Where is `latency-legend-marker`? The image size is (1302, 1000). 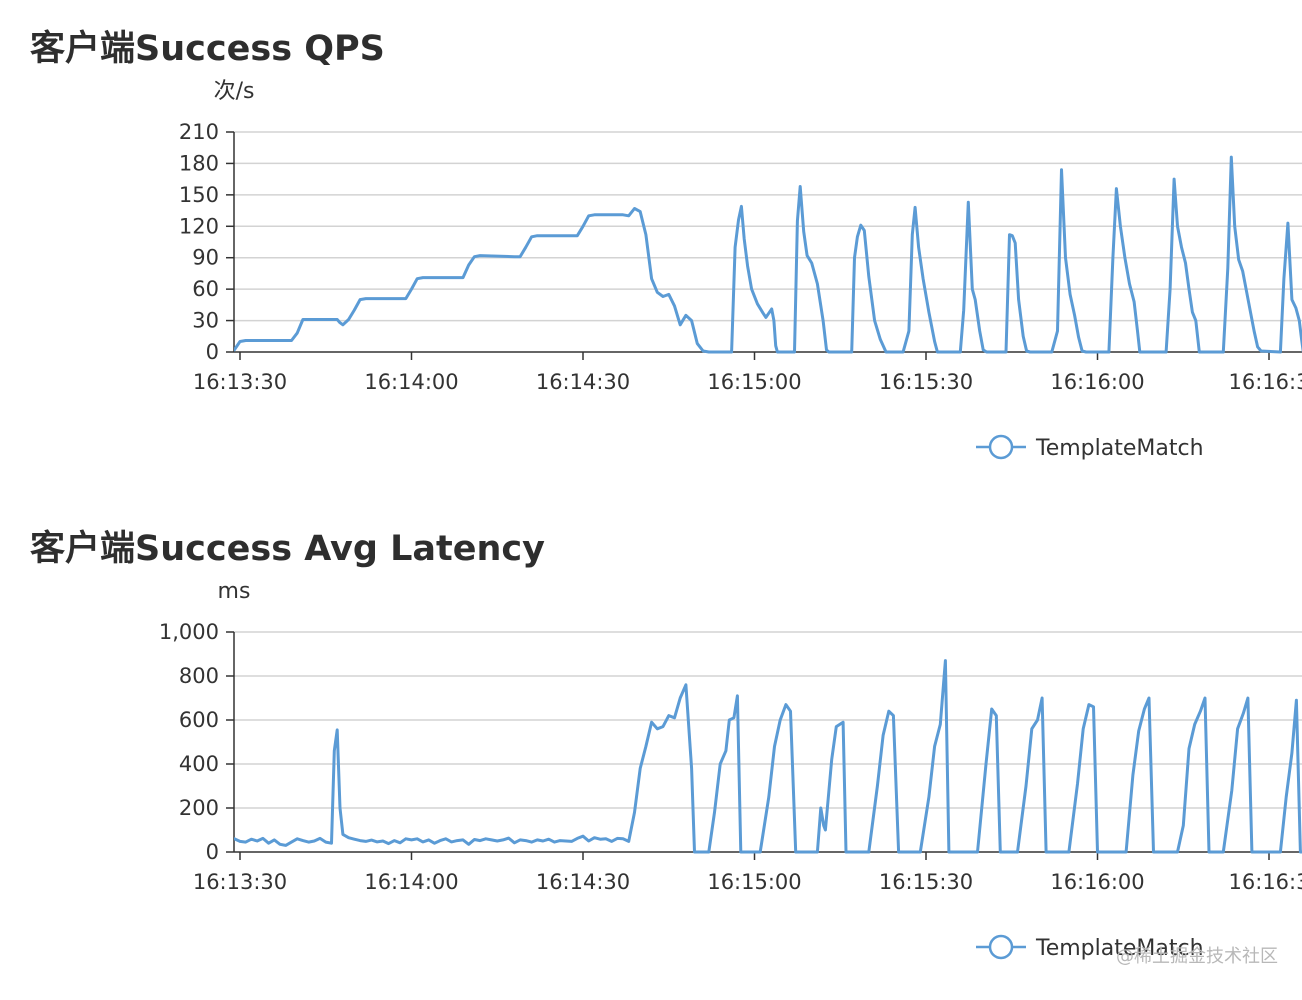 latency-legend-marker is located at coordinates (1001, 947).